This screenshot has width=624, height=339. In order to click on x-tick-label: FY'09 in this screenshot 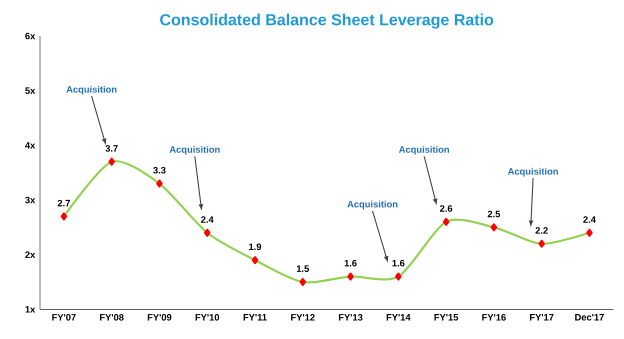, I will do `click(160, 317)`.